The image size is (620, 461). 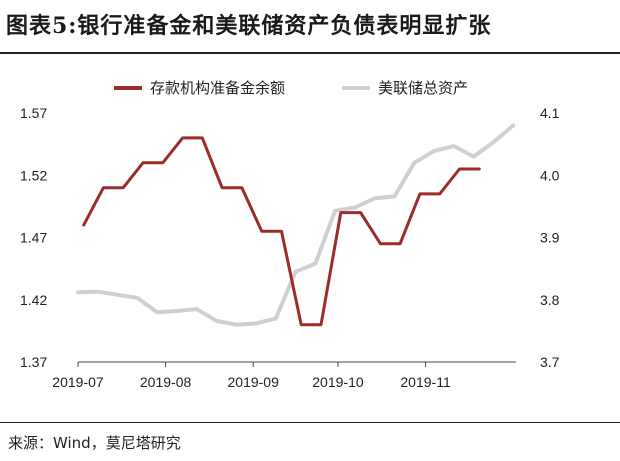 I want to click on title-divider, so click(x=310, y=53).